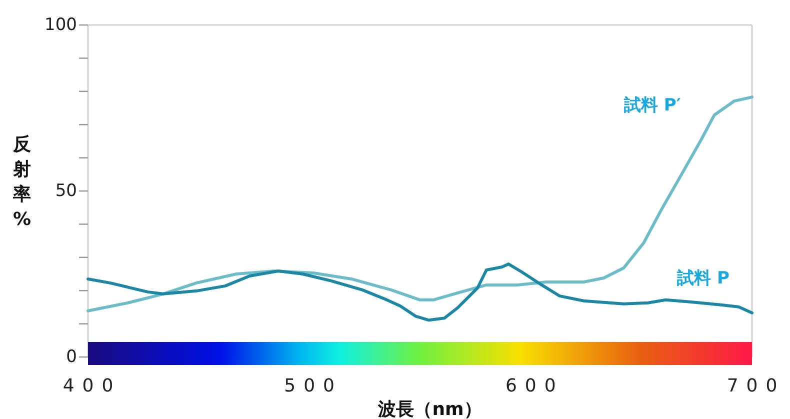  What do you see at coordinates (22, 182) in the screenshot?
I see `y-axis-title: 反射率%` at bounding box center [22, 182].